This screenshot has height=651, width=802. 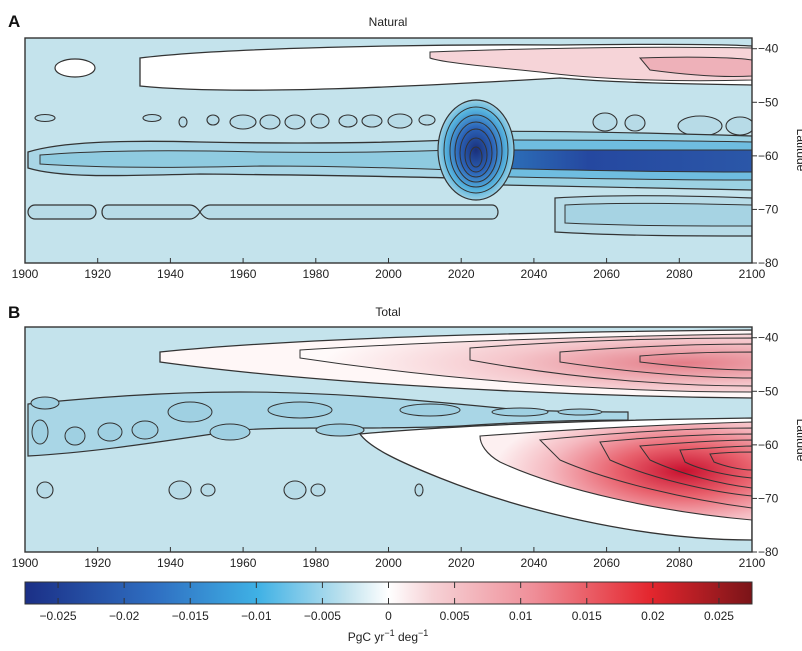 I want to click on colorbar-tick-label: 0.02, so click(x=653, y=616).